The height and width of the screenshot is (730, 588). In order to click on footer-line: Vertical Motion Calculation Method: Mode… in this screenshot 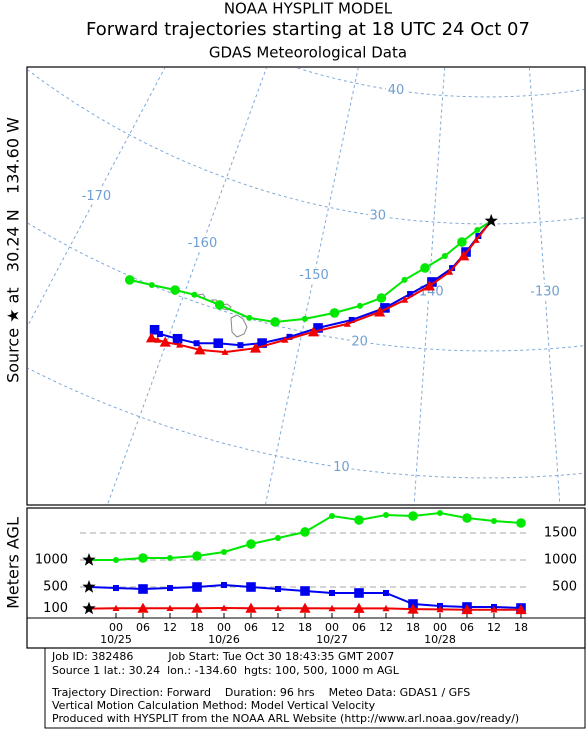, I will do `click(214, 705)`.